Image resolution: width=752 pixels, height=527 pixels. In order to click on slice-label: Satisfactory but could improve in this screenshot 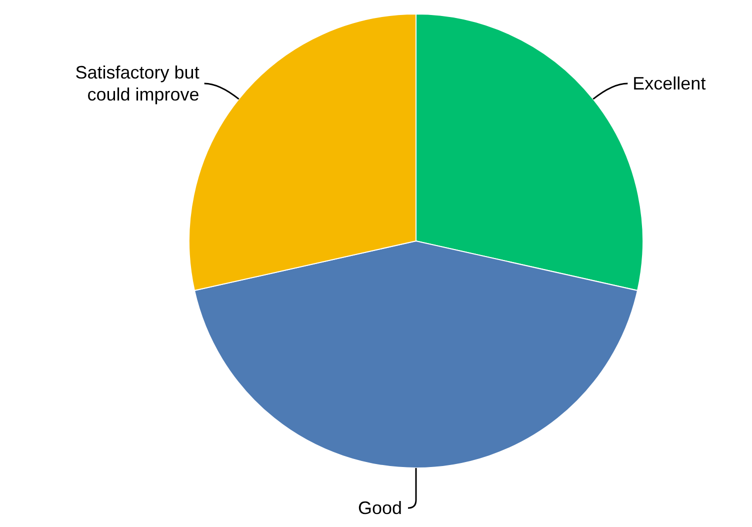, I will do `click(137, 83)`.